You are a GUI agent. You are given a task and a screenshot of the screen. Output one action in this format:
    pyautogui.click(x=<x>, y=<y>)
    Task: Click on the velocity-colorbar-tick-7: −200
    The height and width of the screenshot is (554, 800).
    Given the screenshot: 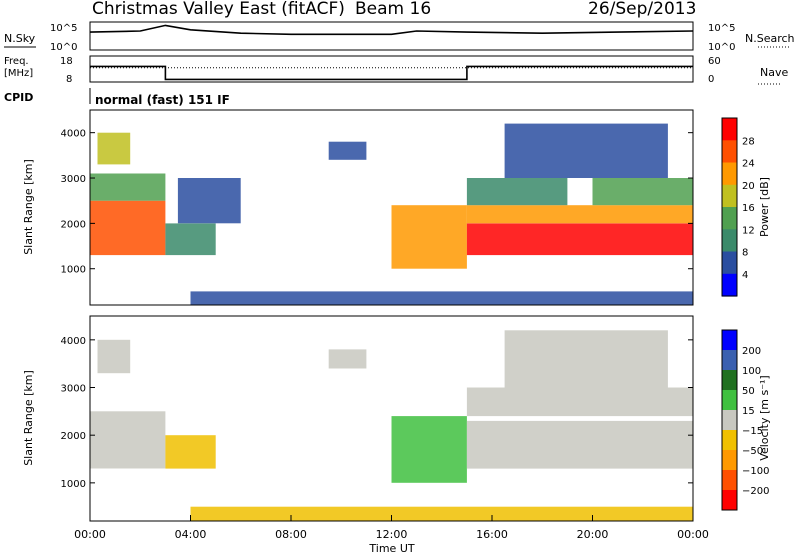 What is the action you would take?
    pyautogui.click(x=755, y=491)
    